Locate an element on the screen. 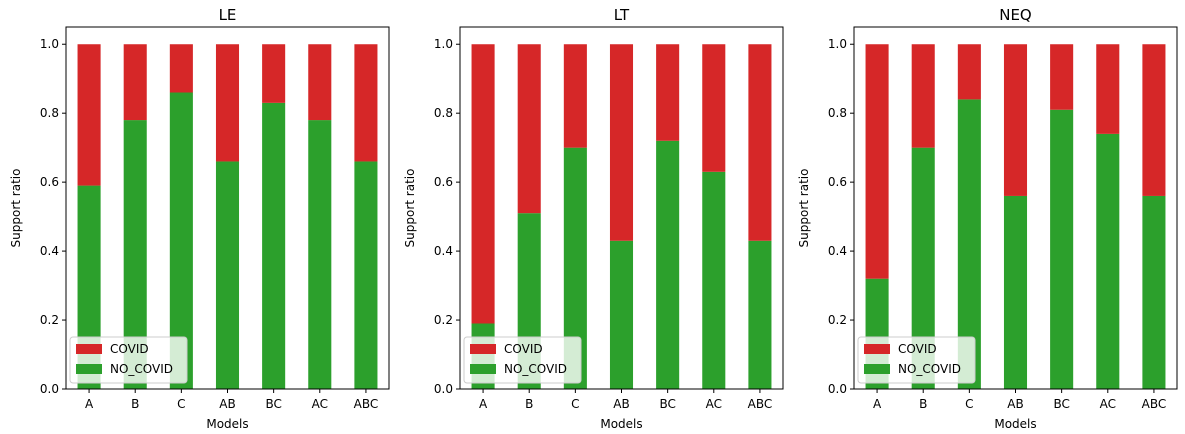  chart-title: NEQ is located at coordinates (1015, 15).